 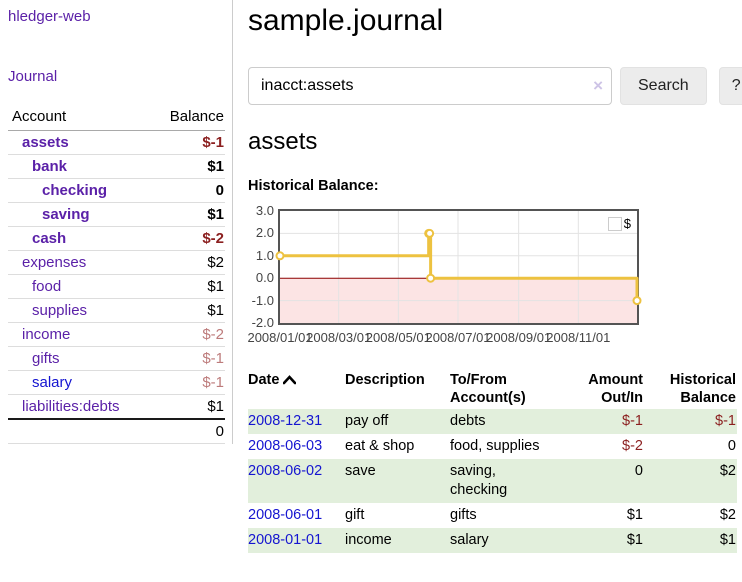 I want to click on sidebar-item-journal: Journal, so click(x=33, y=76).